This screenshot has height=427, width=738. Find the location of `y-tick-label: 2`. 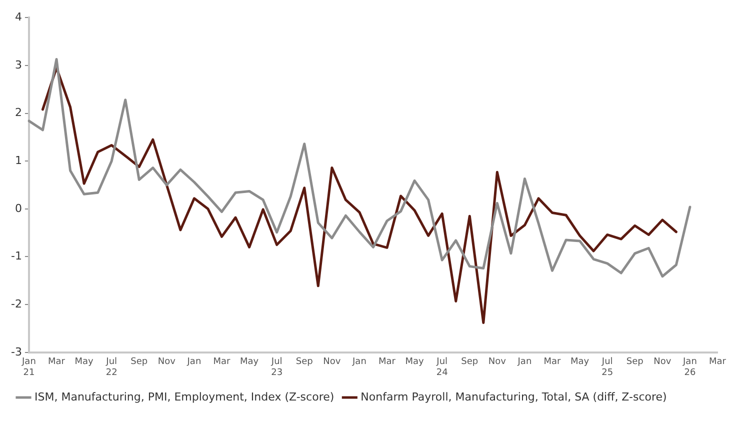

y-tick-label: 2 is located at coordinates (18, 113).